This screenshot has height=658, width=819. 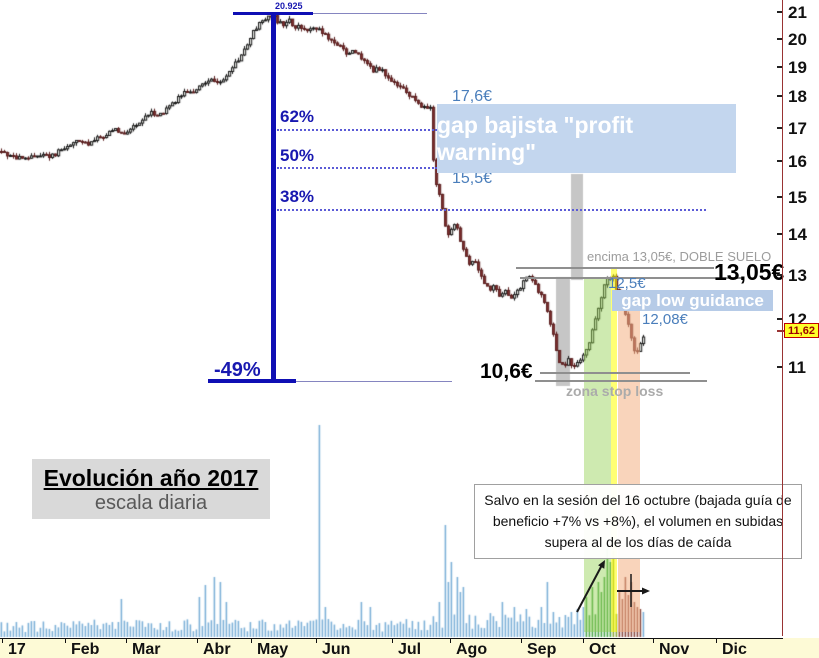 I want to click on double-floor-line-upper, so click(x=615, y=268).